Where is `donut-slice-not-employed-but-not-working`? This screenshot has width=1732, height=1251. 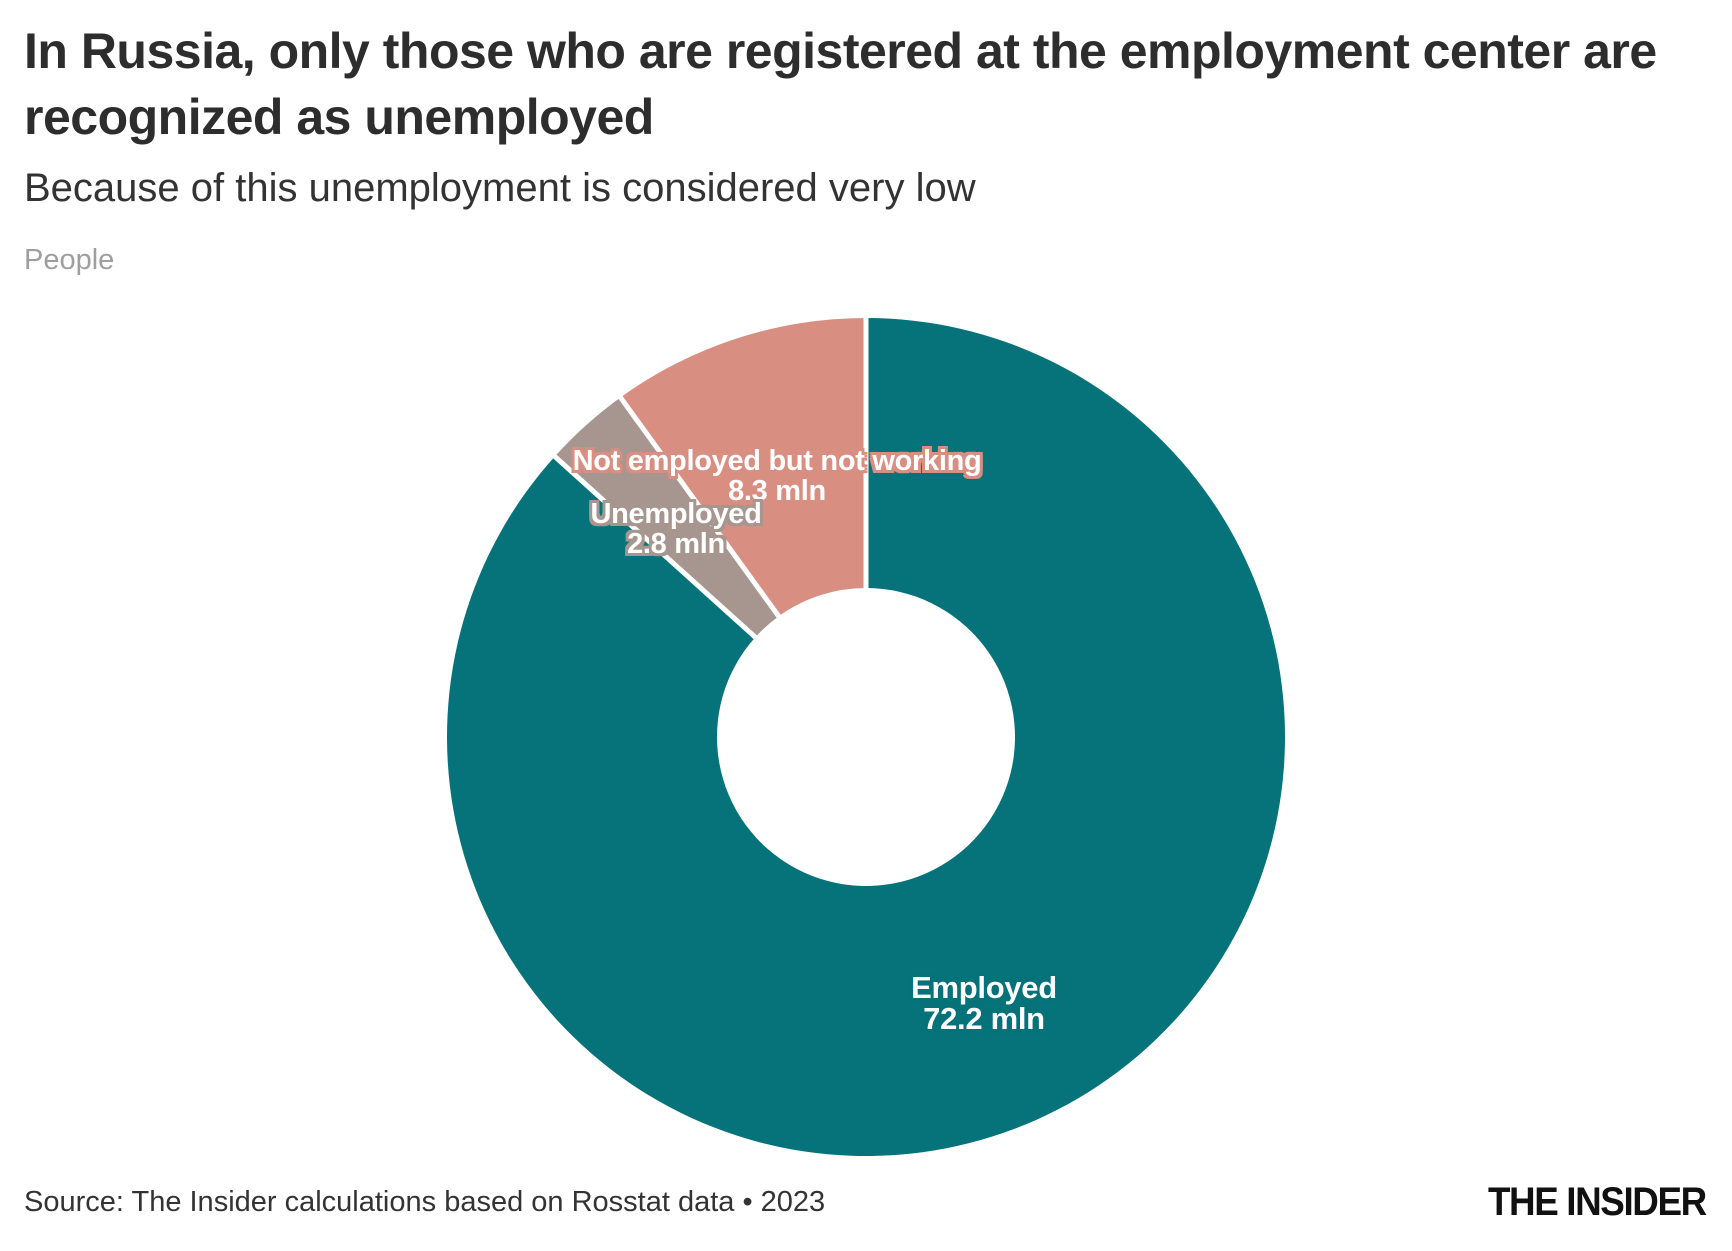 donut-slice-not-employed-but-not-working is located at coordinates (743, 467).